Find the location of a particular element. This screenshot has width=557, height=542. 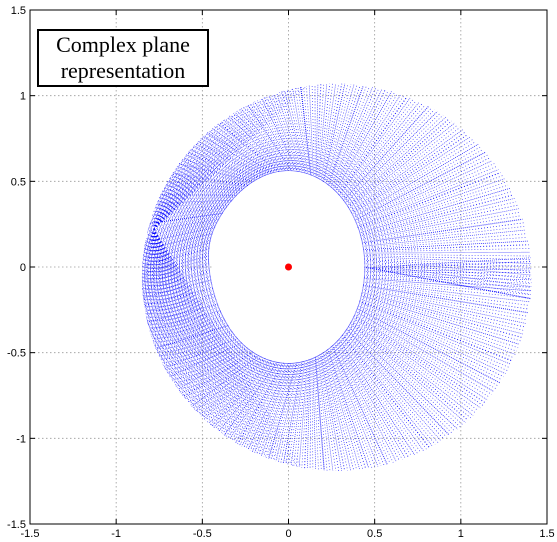

y-tick-label: 0 is located at coordinates (23, 268).